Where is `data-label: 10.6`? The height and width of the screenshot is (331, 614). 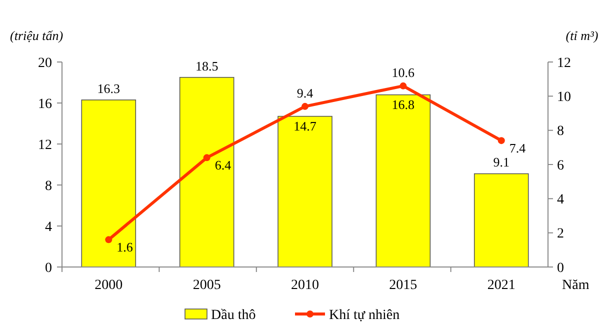 data-label: 10.6 is located at coordinates (404, 72).